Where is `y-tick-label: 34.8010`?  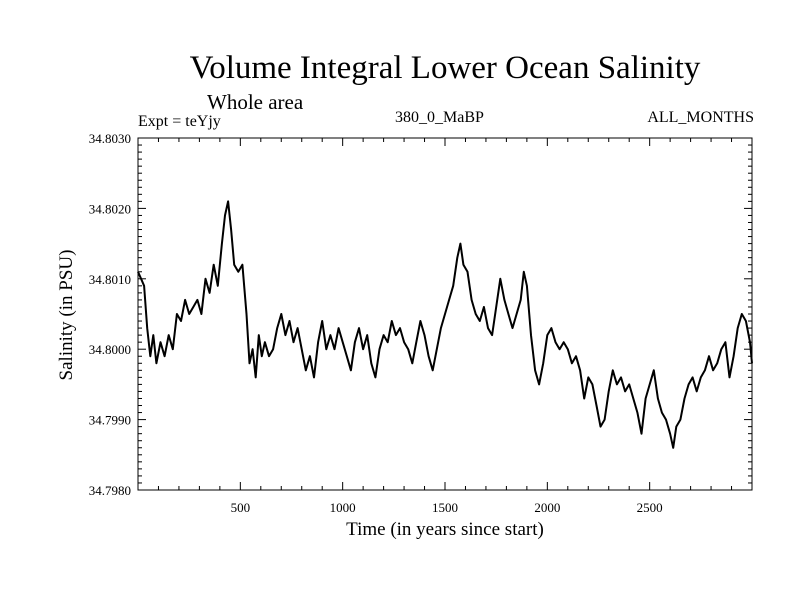 y-tick-label: 34.8010 is located at coordinates (110, 279).